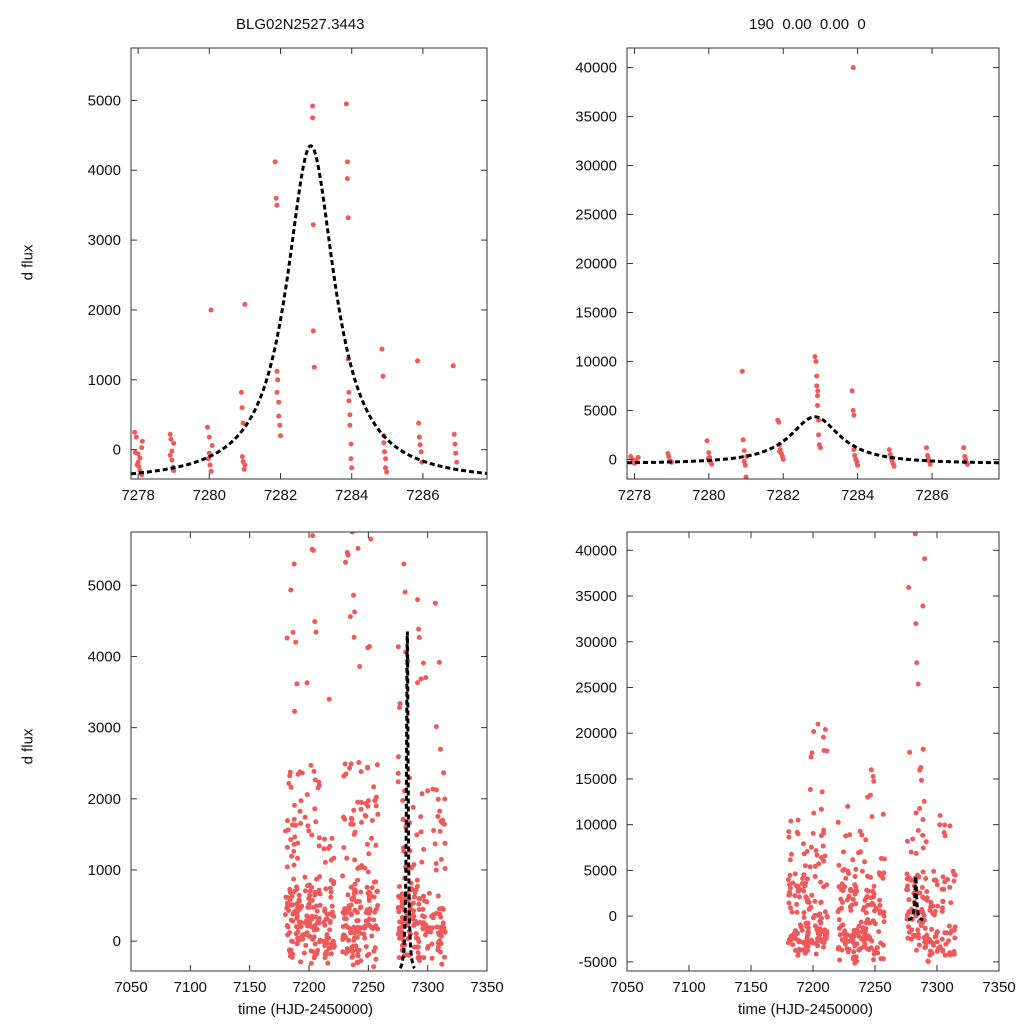 This screenshot has width=1024, height=1024. Describe the element at coordinates (708, 495) in the screenshot. I see `x-tick-label: 7280` at that location.